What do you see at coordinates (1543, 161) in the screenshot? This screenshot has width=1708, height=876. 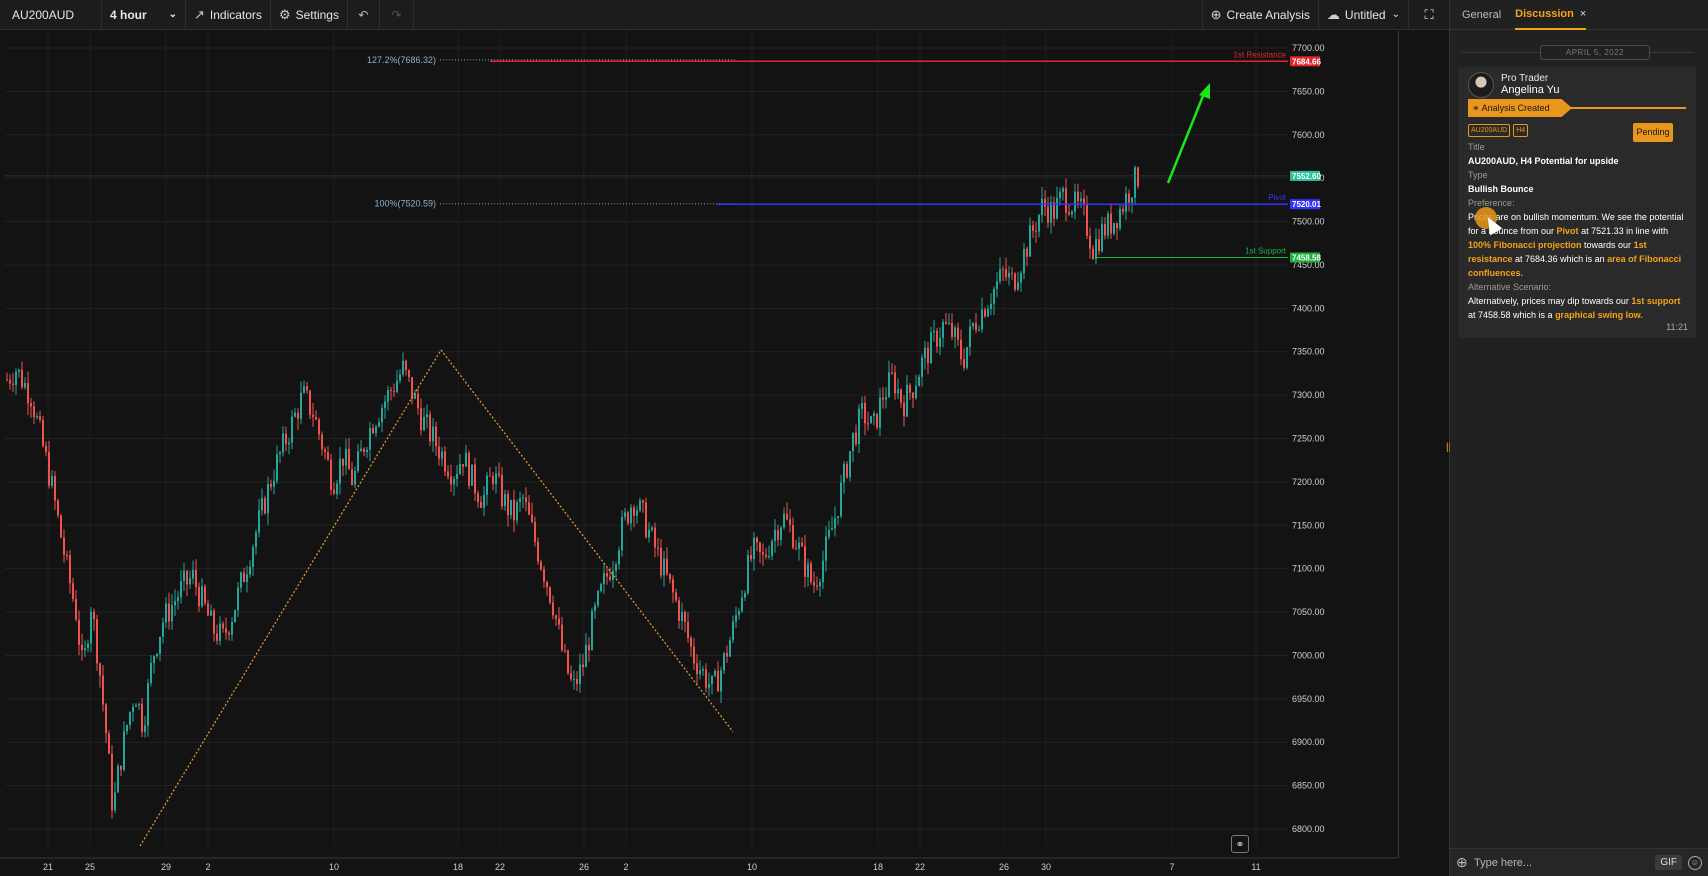 I see `title-value: AU200AUD, H4 Potential for upside` at bounding box center [1543, 161].